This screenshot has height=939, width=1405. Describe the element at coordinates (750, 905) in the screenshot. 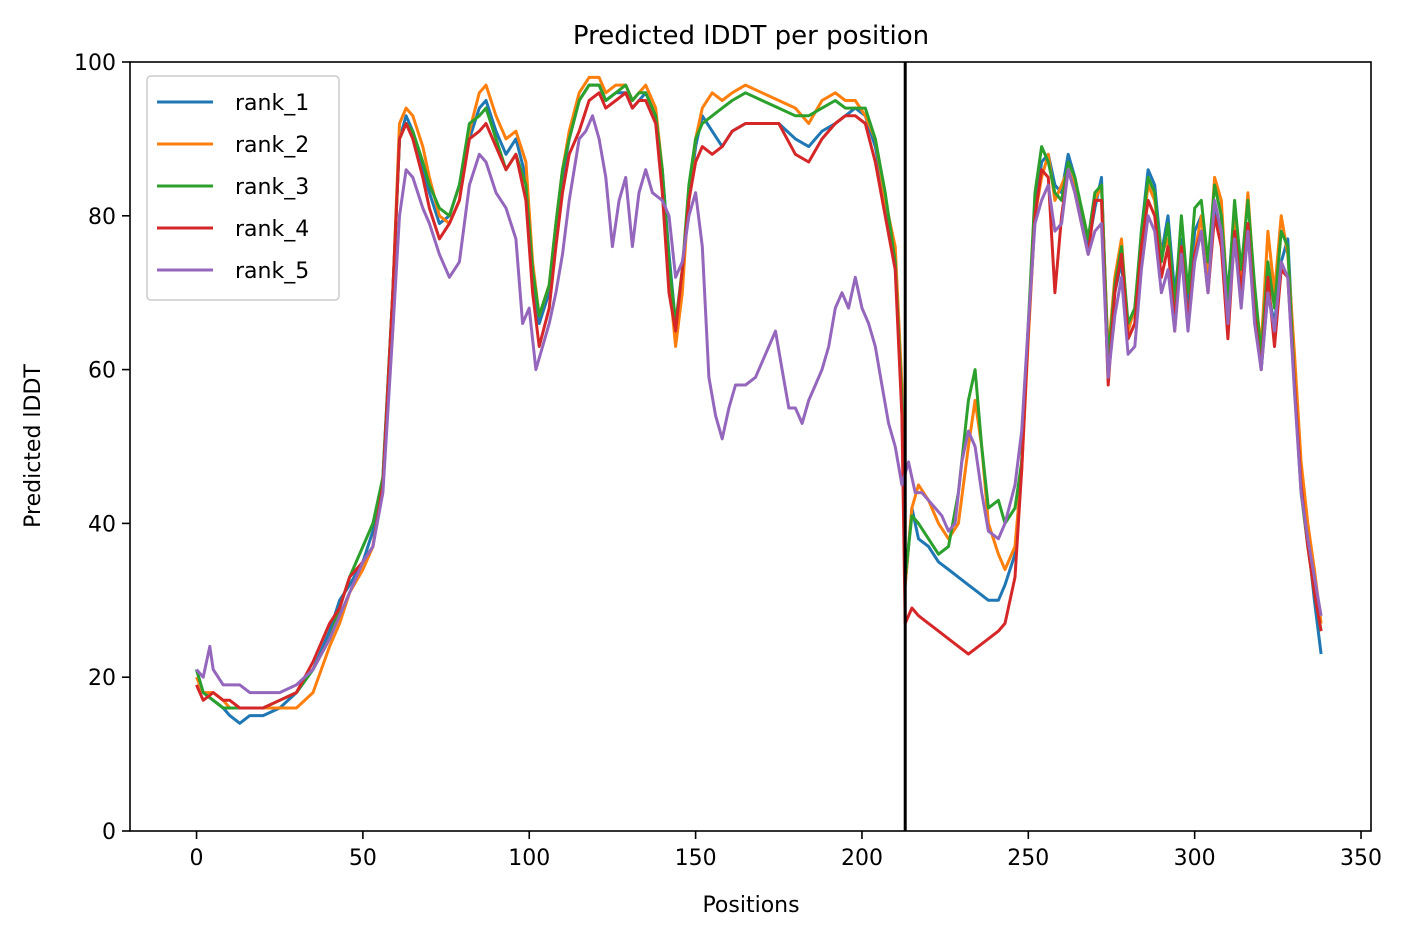

I see `x-axis-label: Positions` at that location.